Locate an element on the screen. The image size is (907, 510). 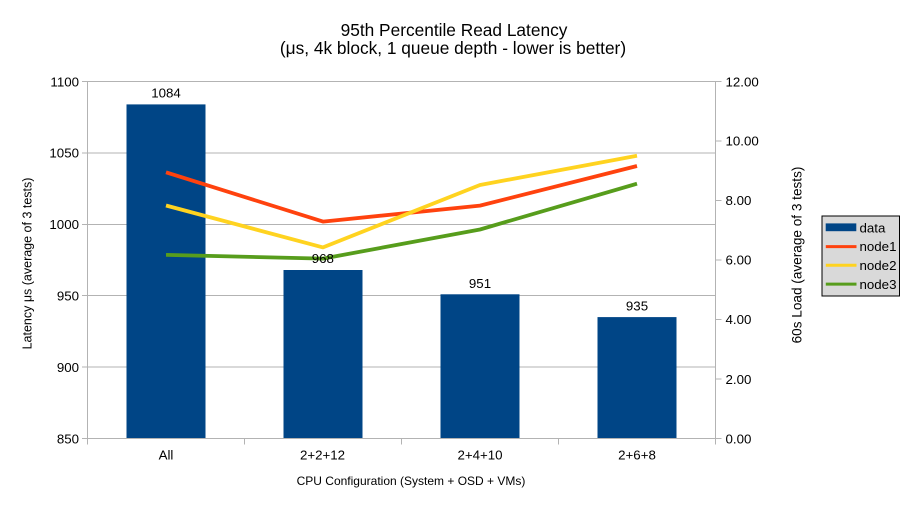
svg-text: 2+6+8 is located at coordinates (637, 455).